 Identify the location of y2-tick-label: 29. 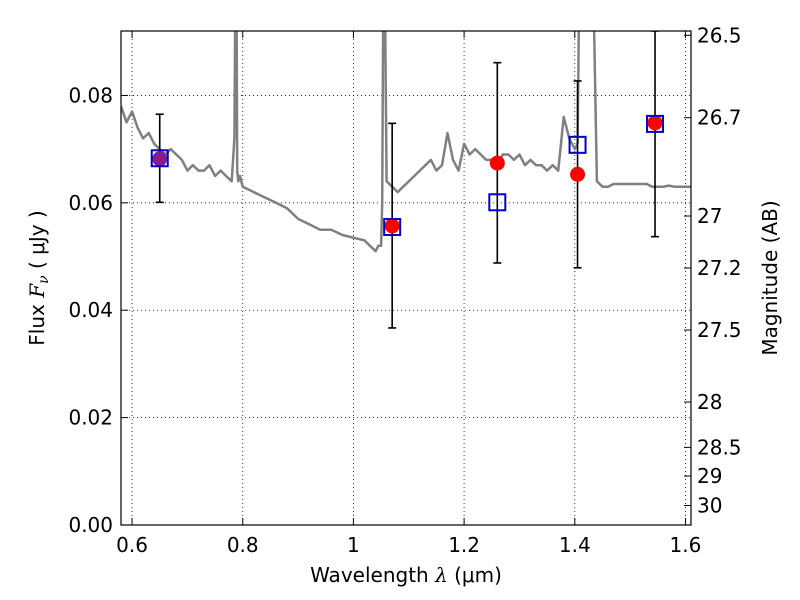
(709, 476).